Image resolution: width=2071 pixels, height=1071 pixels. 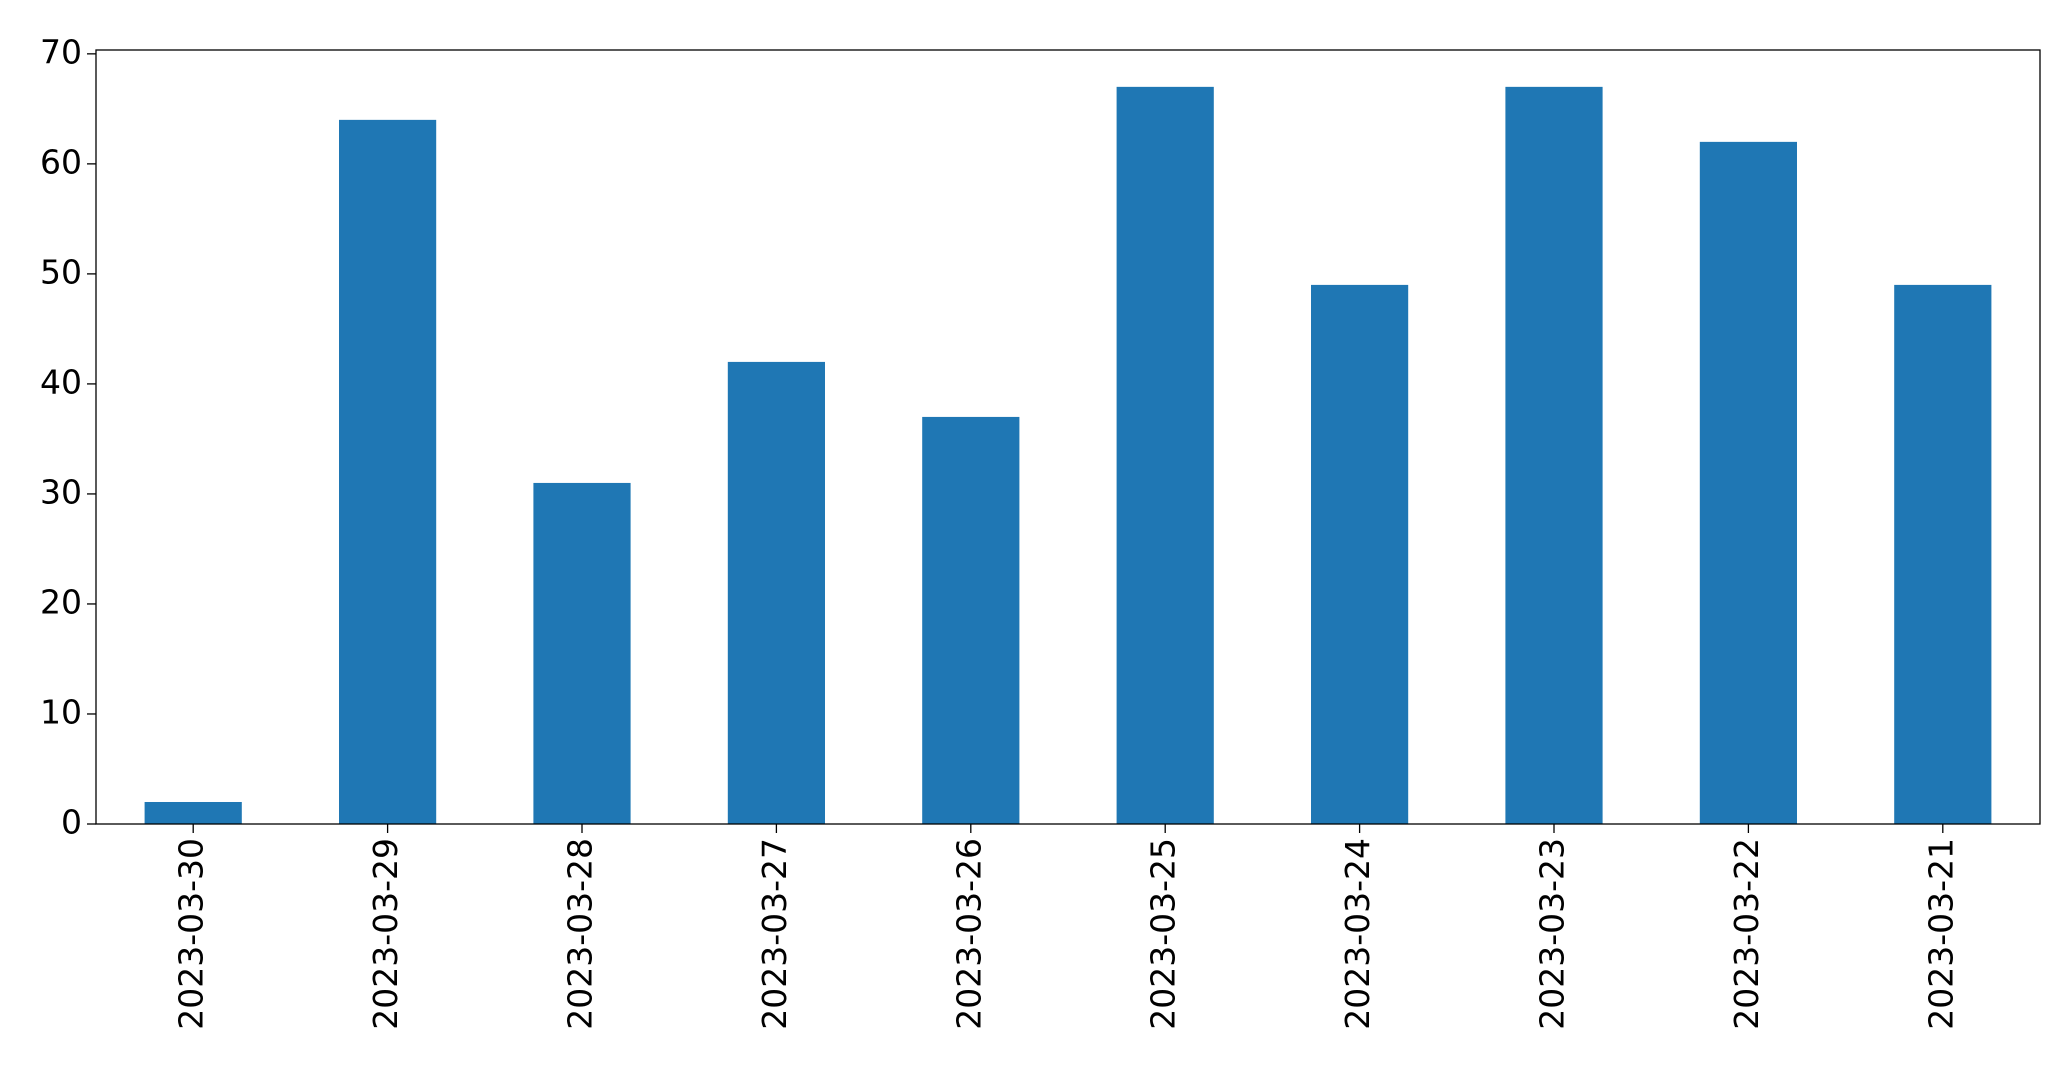 What do you see at coordinates (385, 934) in the screenshot?
I see `x-tick-label: 2023-03-29` at bounding box center [385, 934].